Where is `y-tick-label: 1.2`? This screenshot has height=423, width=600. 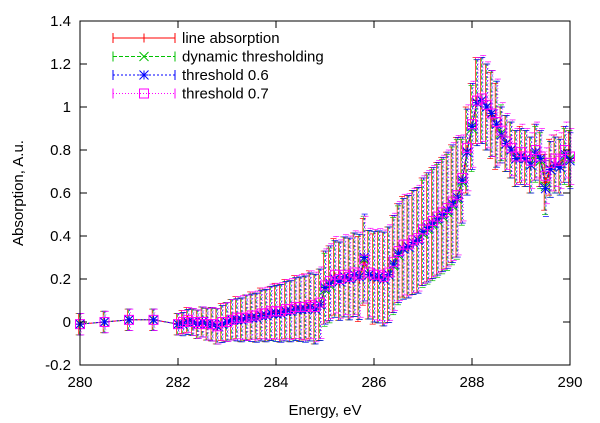
y-tick-label: 1.2 is located at coordinates (60, 64).